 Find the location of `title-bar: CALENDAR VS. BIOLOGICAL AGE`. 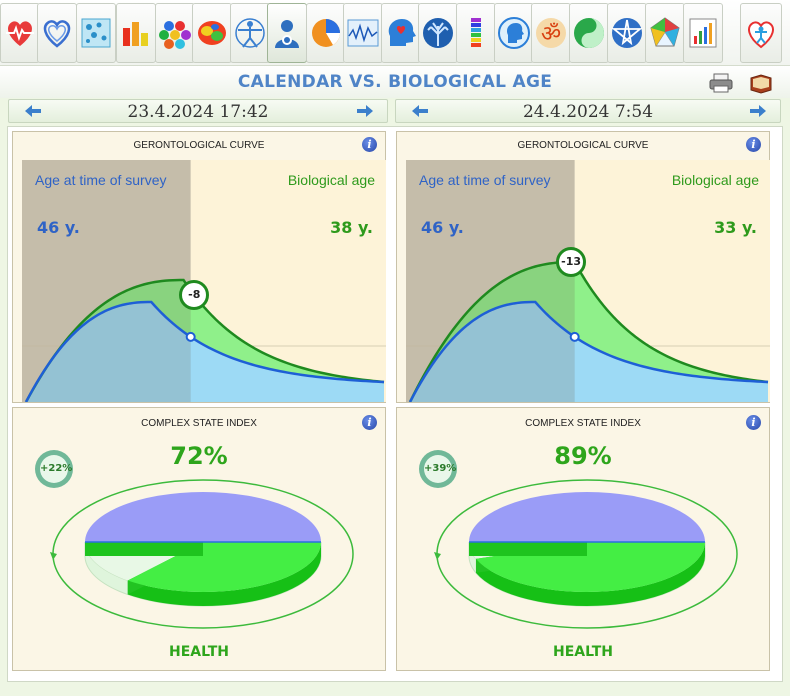

title-bar: CALENDAR VS. BIOLOGICAL AGE is located at coordinates (395, 82).